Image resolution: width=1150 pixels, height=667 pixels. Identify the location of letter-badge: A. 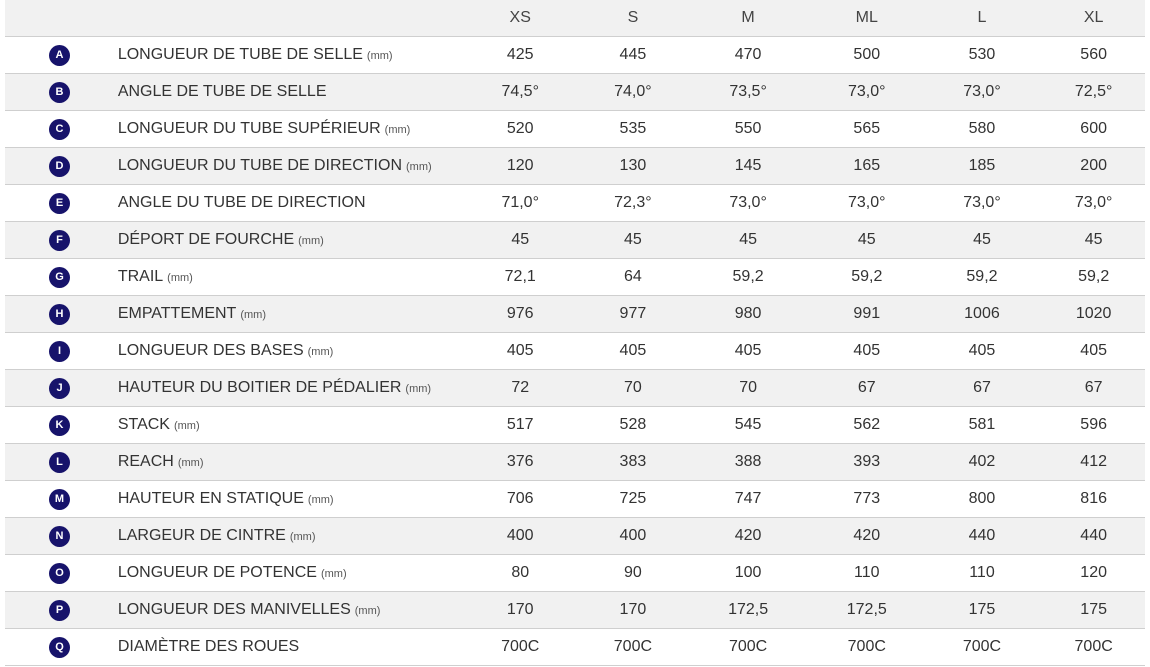
(59, 55).